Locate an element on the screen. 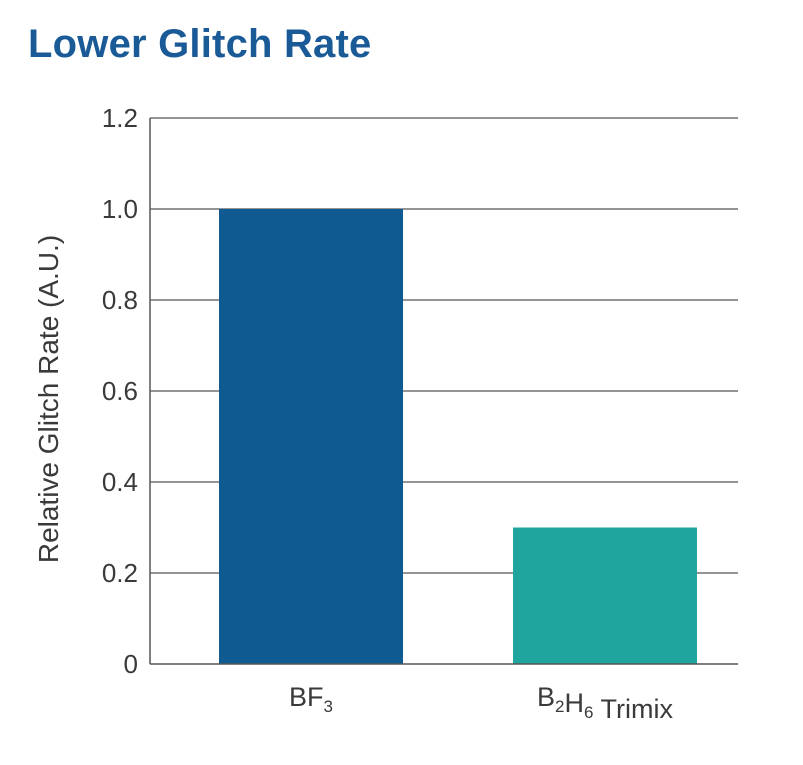 This screenshot has height=765, width=803. y-tick-label: 0.4 is located at coordinates (120, 482).